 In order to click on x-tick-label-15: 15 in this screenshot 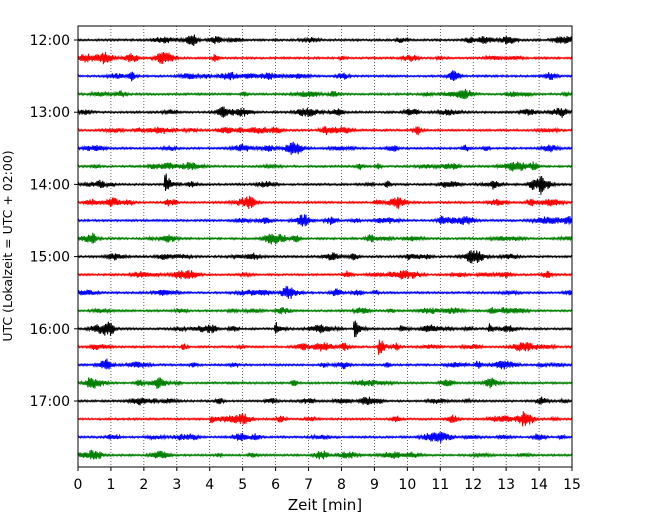, I will do `click(572, 485)`.